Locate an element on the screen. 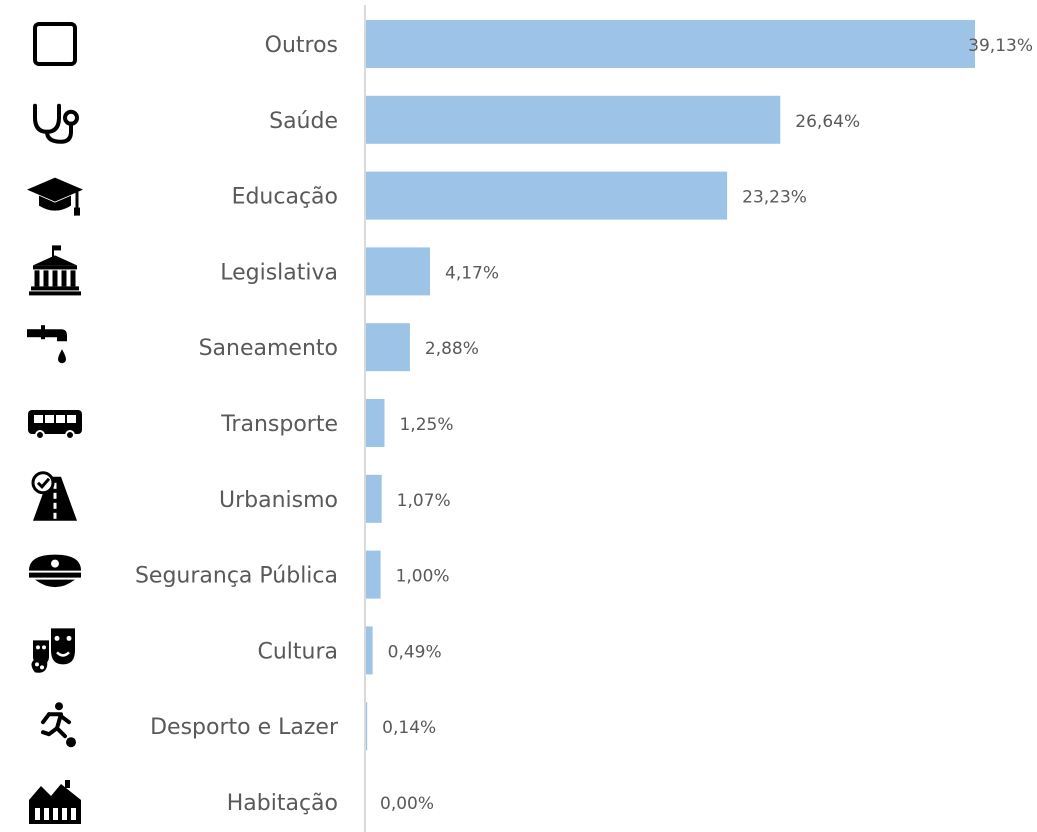 The width and height of the screenshot is (1037, 832). police-cap-icon is located at coordinates (55, 571).